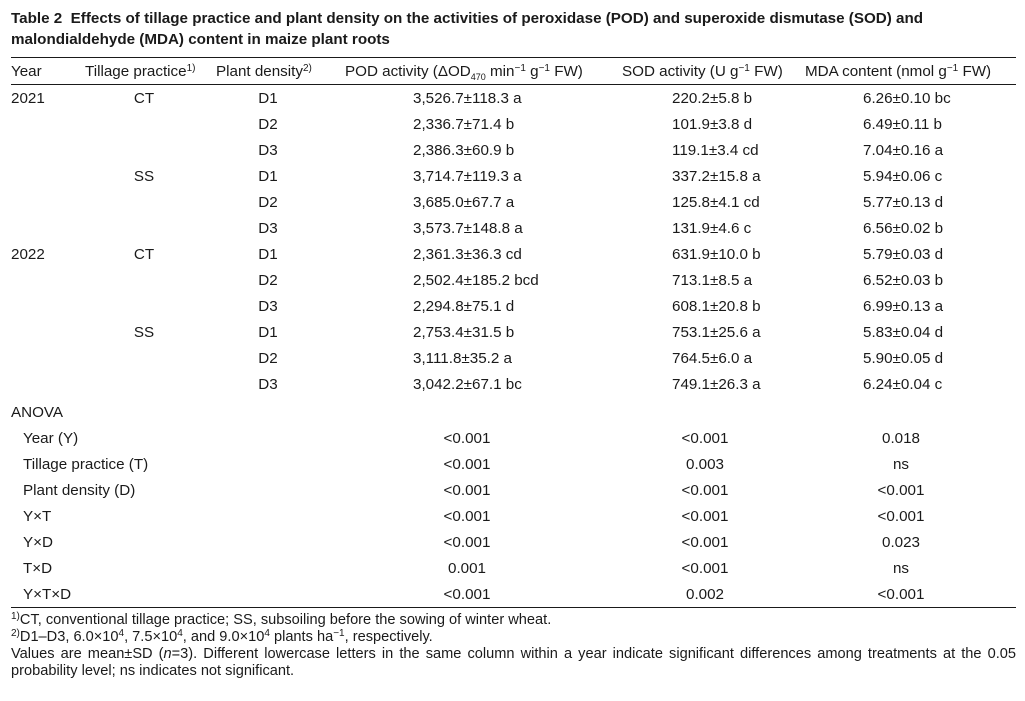 The height and width of the screenshot is (701, 1025). I want to click on anova-factor: Year (Y), so click(51, 438).